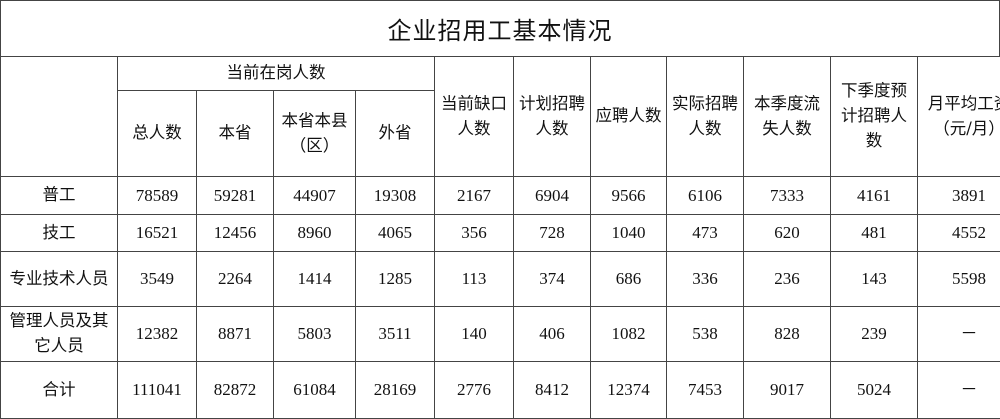  I want to click on table-cell: 4065, so click(395, 233).